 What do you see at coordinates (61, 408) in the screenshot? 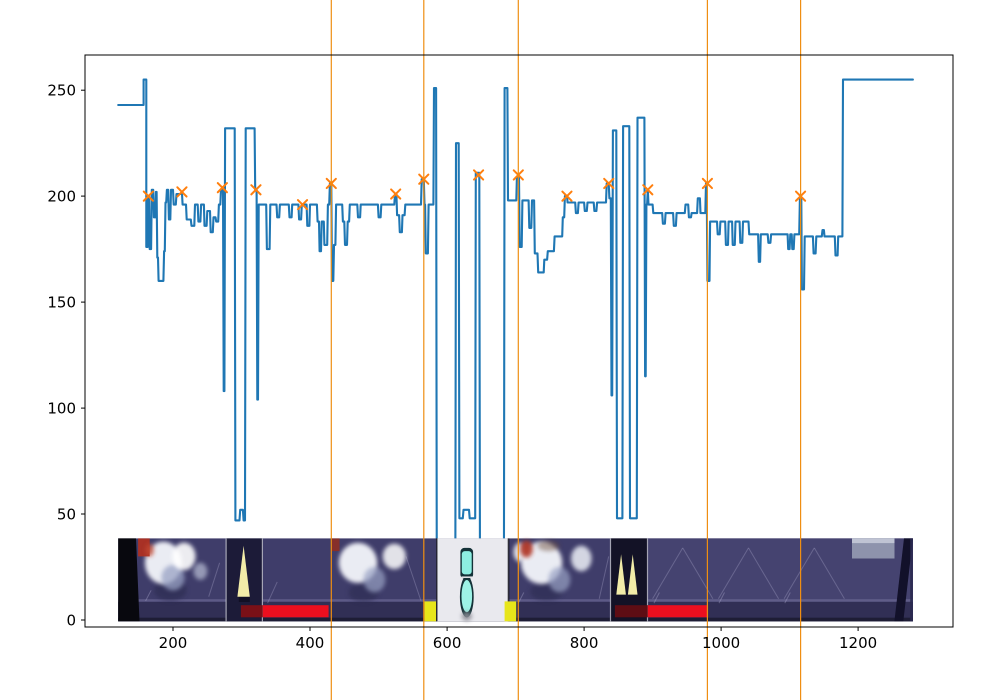
I see `y-tick-label: 100` at bounding box center [61, 408].